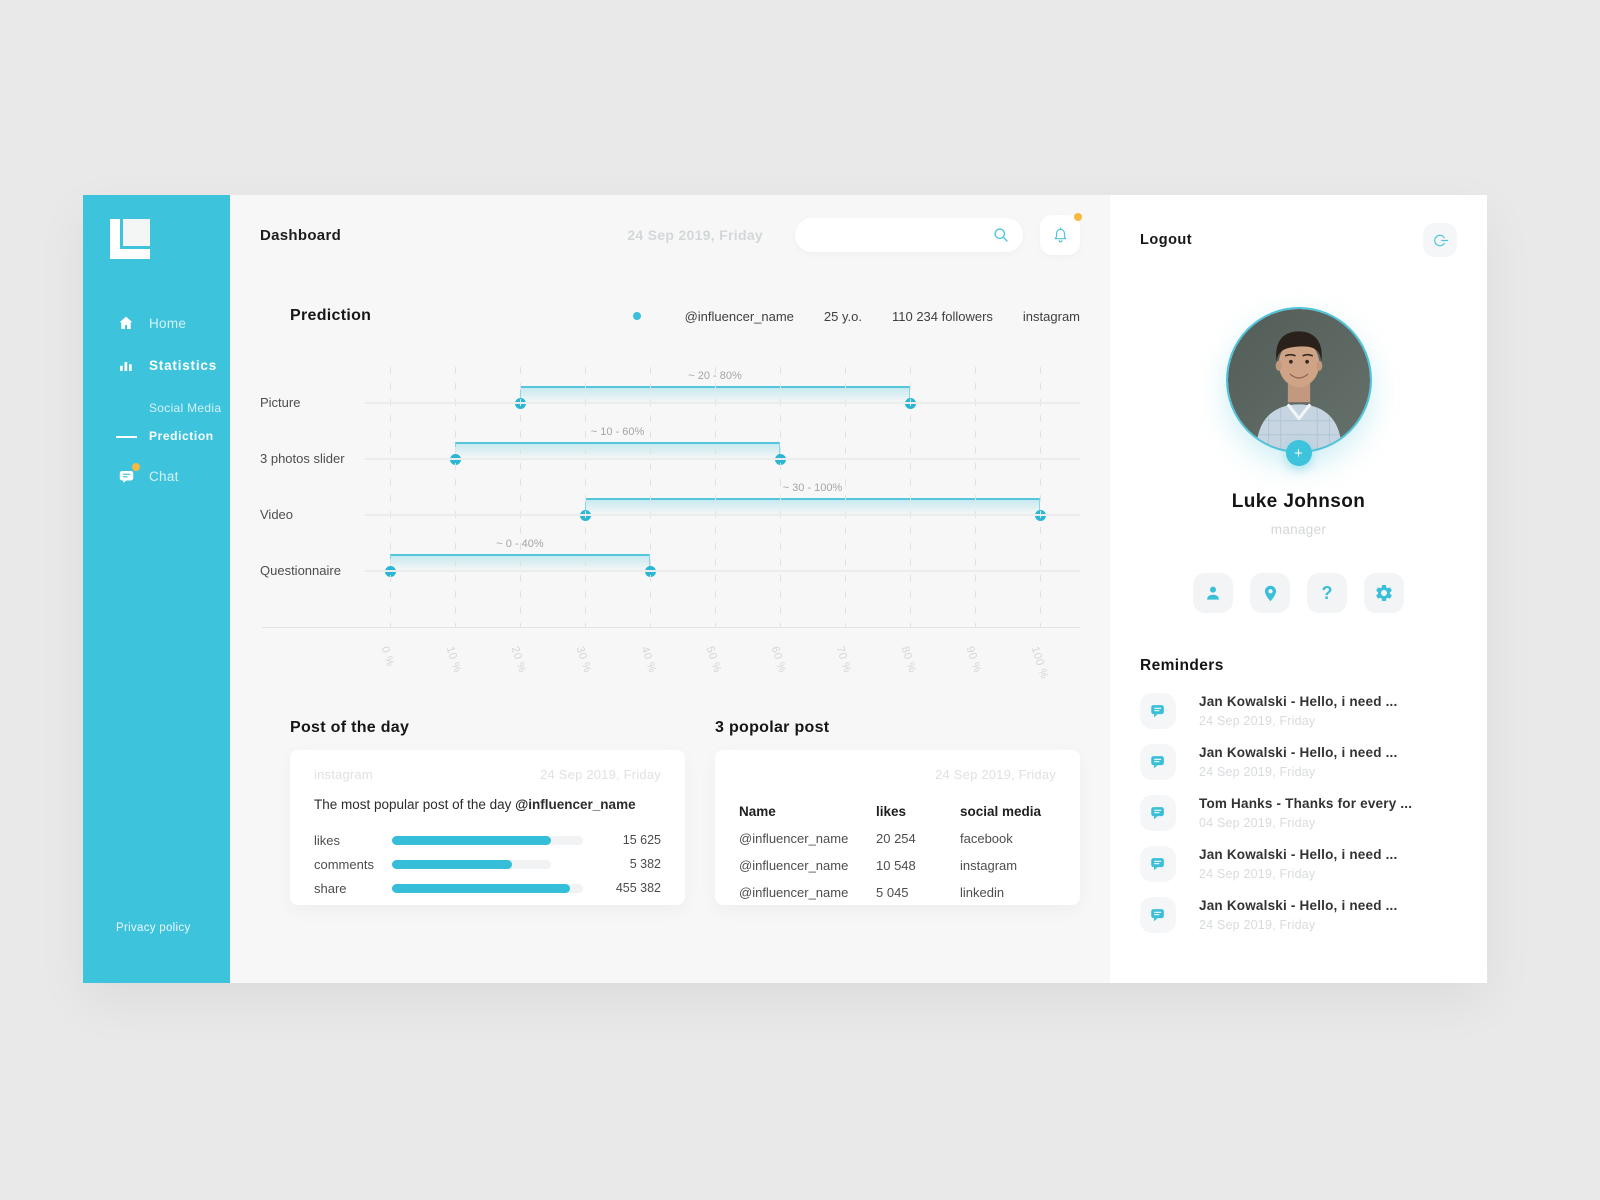 The height and width of the screenshot is (1200, 1600). I want to click on column-header-name: Name, so click(757, 811).